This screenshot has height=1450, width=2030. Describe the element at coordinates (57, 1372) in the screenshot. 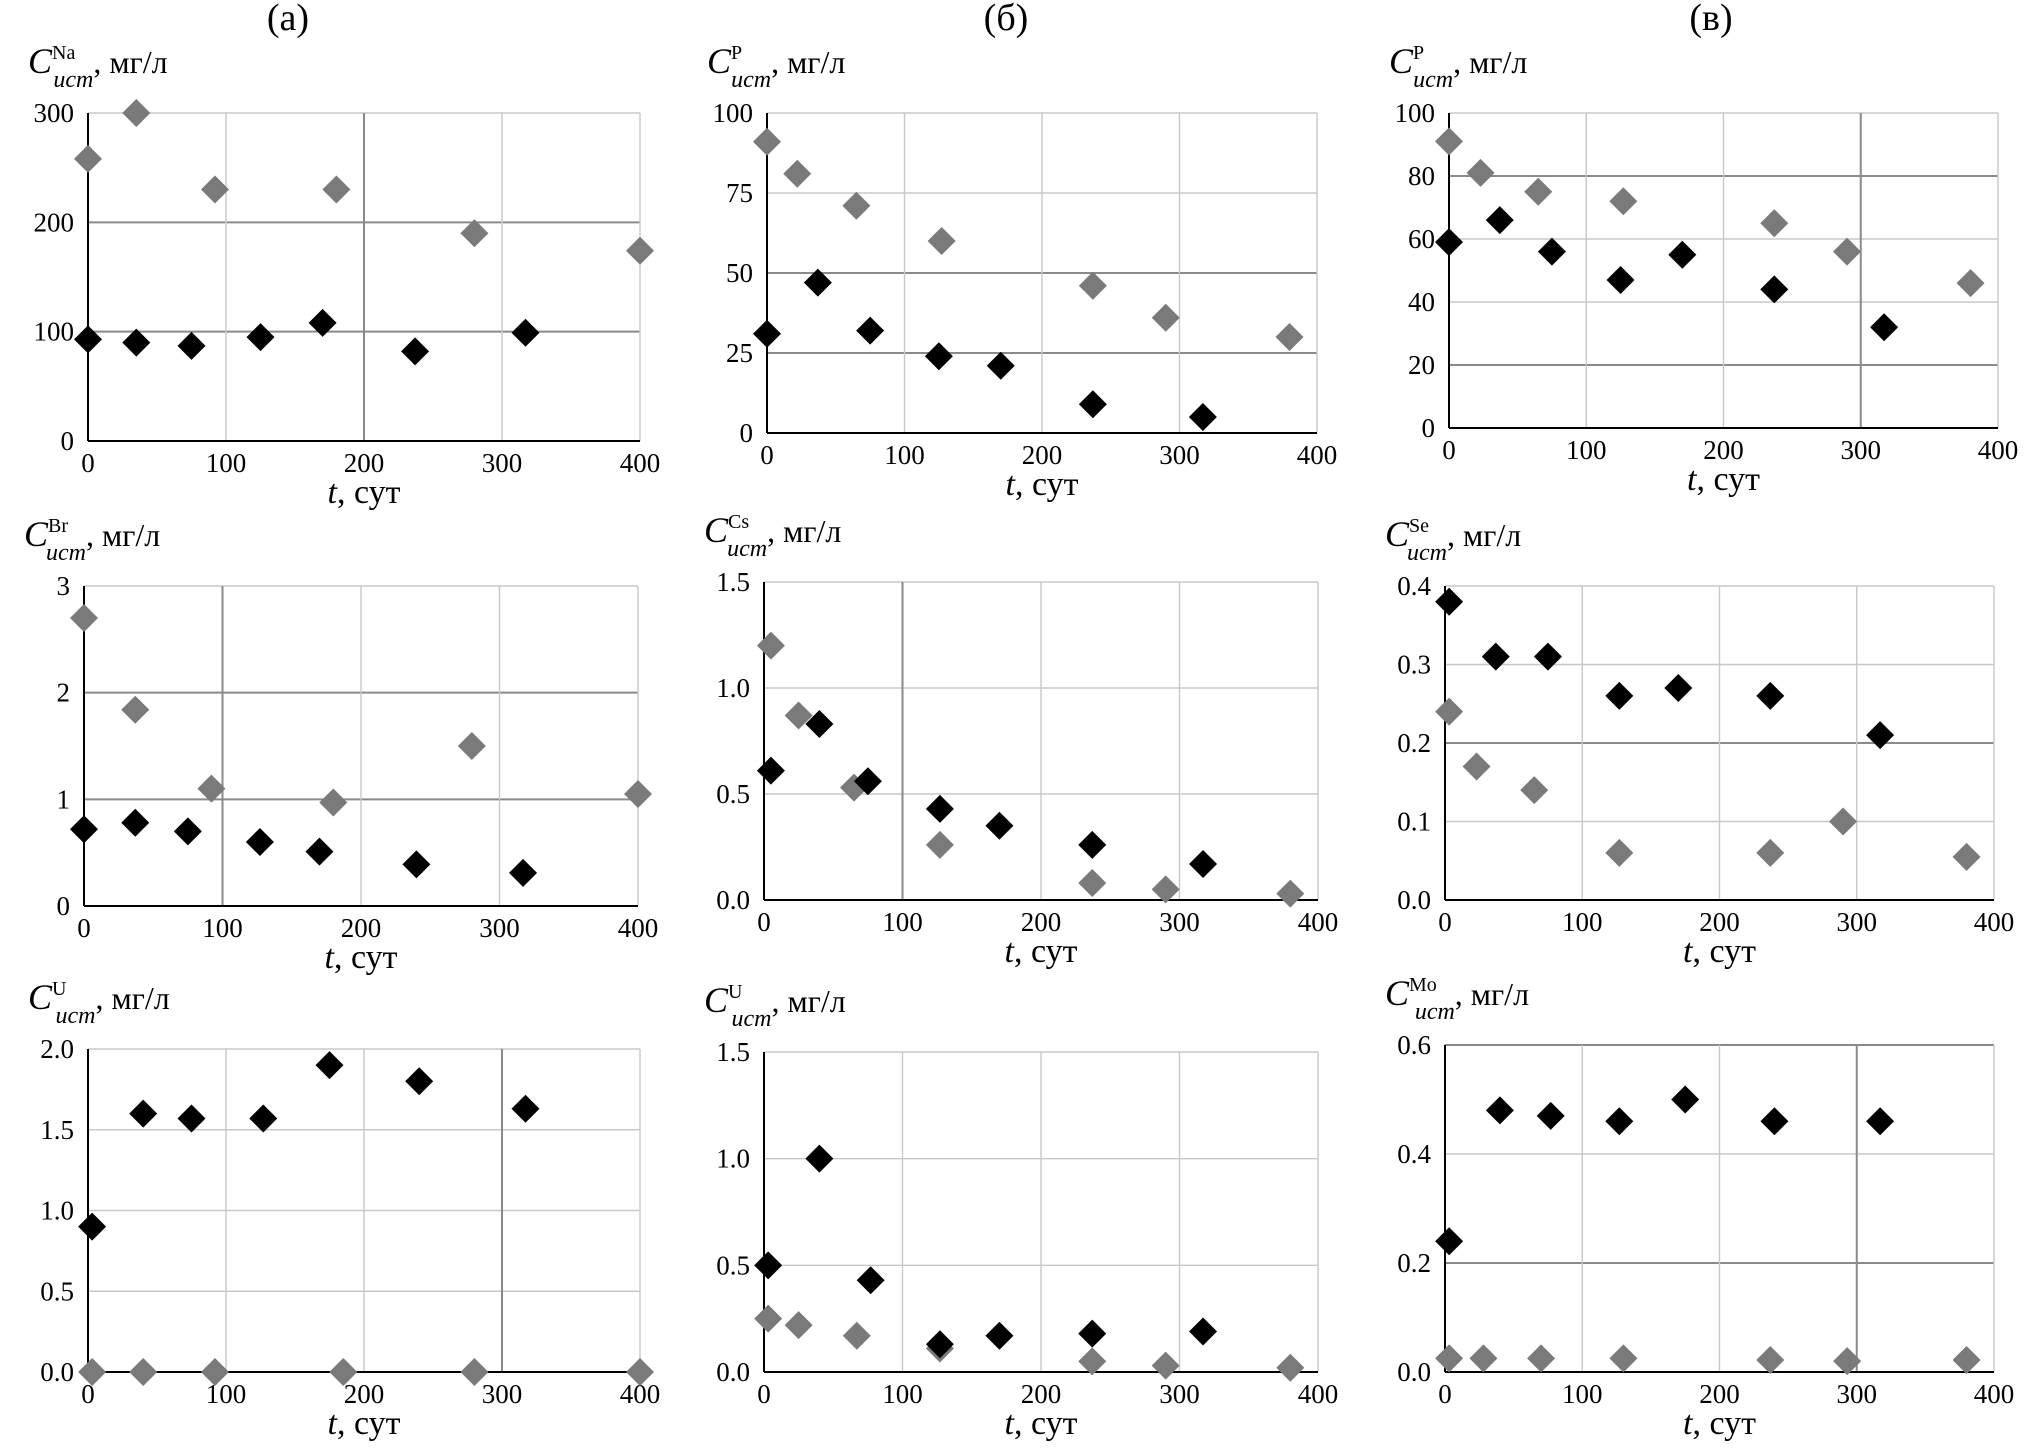

I see `y-tick-label: 0.0` at that location.